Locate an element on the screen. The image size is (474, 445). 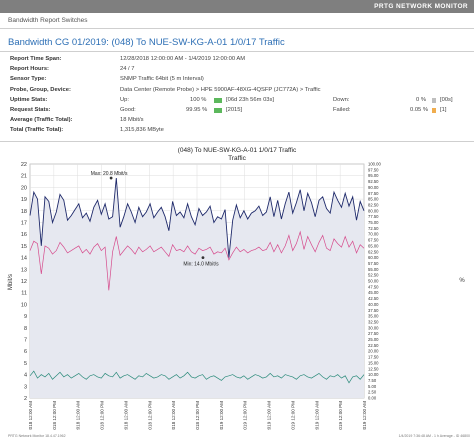
chart-x-tick-label: 1/1/2019 12:00 PM is located at coordinates (245, 415).